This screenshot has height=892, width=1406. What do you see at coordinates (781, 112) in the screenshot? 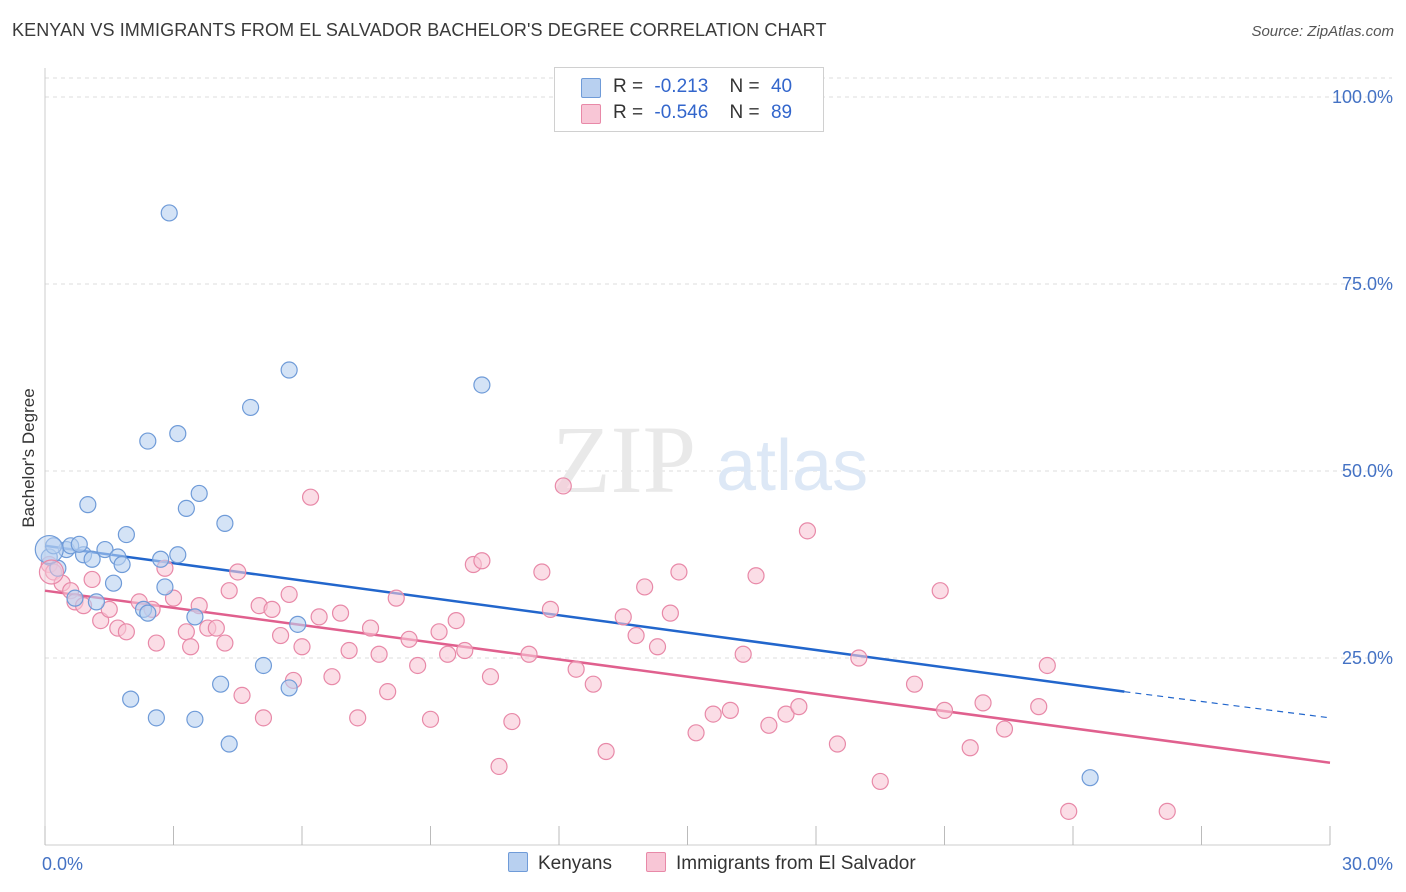
I see `legend-n-value: 89` at bounding box center [781, 112].